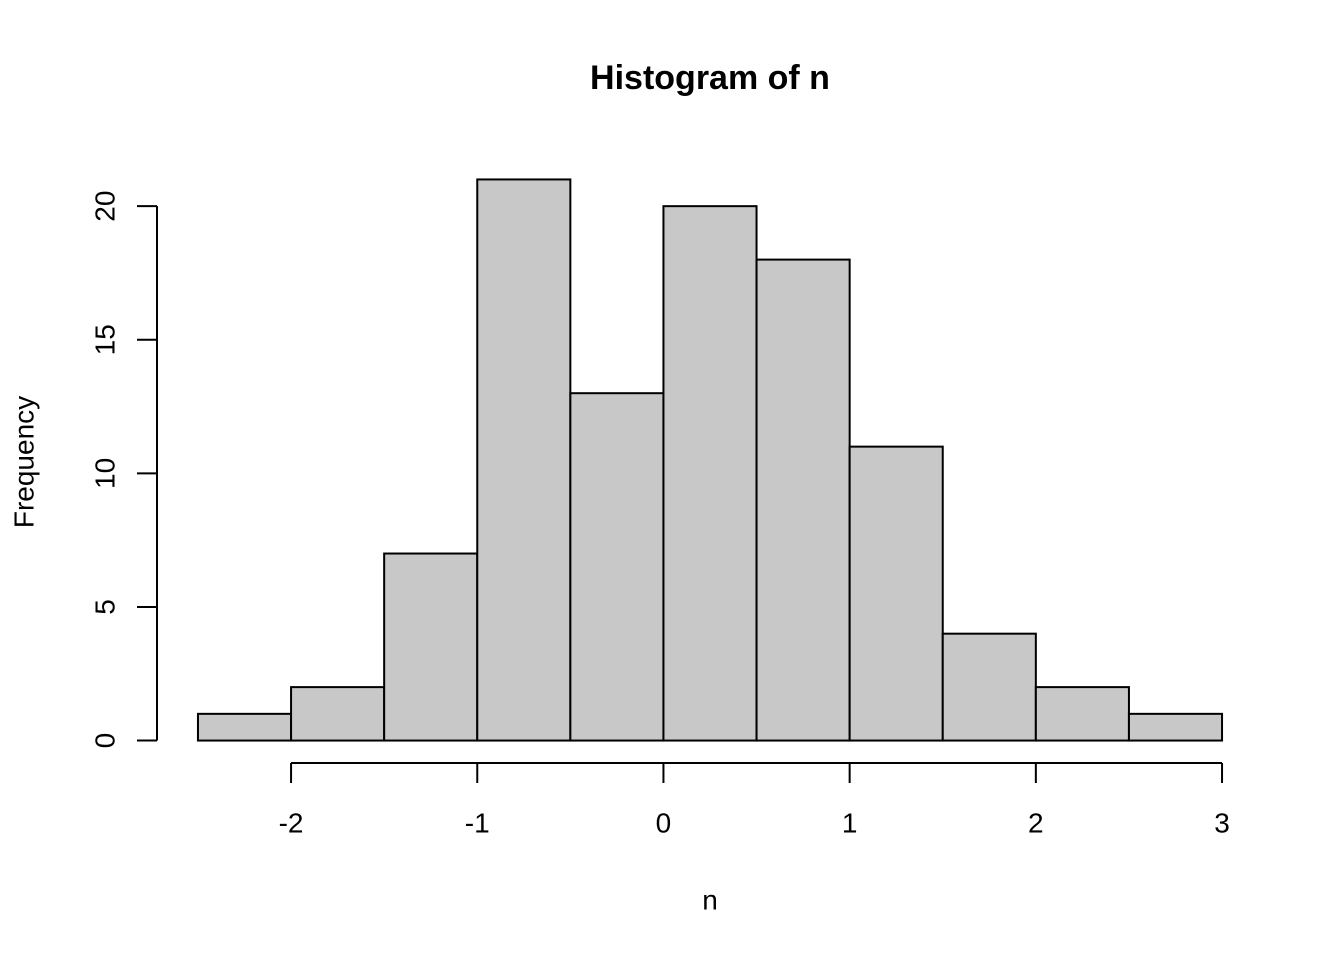 Image resolution: width=1344 pixels, height=960 pixels. Describe the element at coordinates (291, 822) in the screenshot. I see `x-tick-label: -2` at that location.